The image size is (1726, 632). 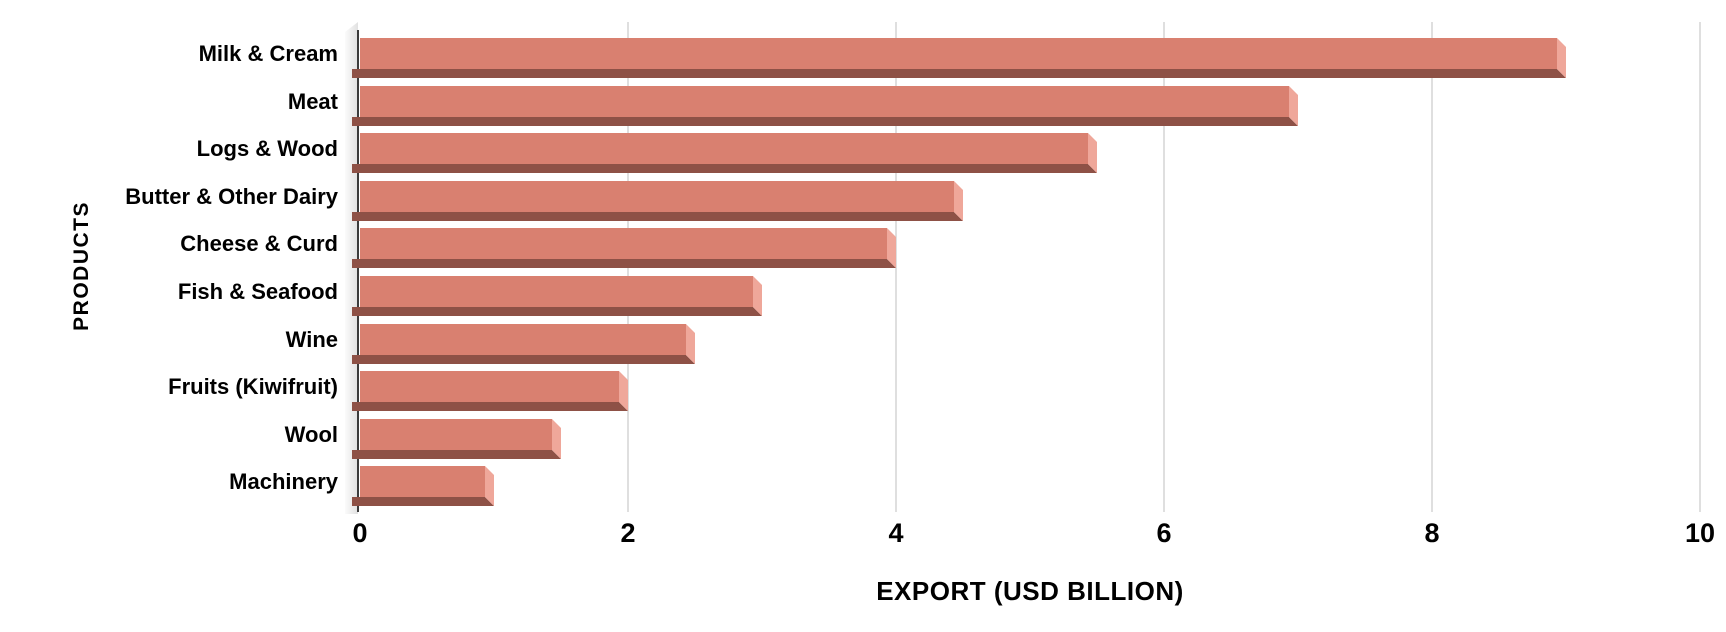 What do you see at coordinates (231, 196) in the screenshot?
I see `category-label: Butter & Other Dairy` at bounding box center [231, 196].